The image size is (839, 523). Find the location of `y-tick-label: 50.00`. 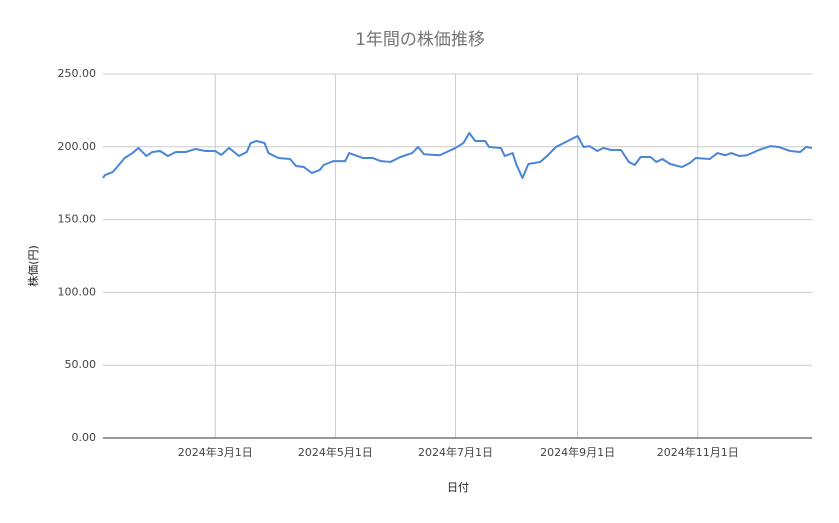

y-tick-label: 50.00 is located at coordinates (81, 364).